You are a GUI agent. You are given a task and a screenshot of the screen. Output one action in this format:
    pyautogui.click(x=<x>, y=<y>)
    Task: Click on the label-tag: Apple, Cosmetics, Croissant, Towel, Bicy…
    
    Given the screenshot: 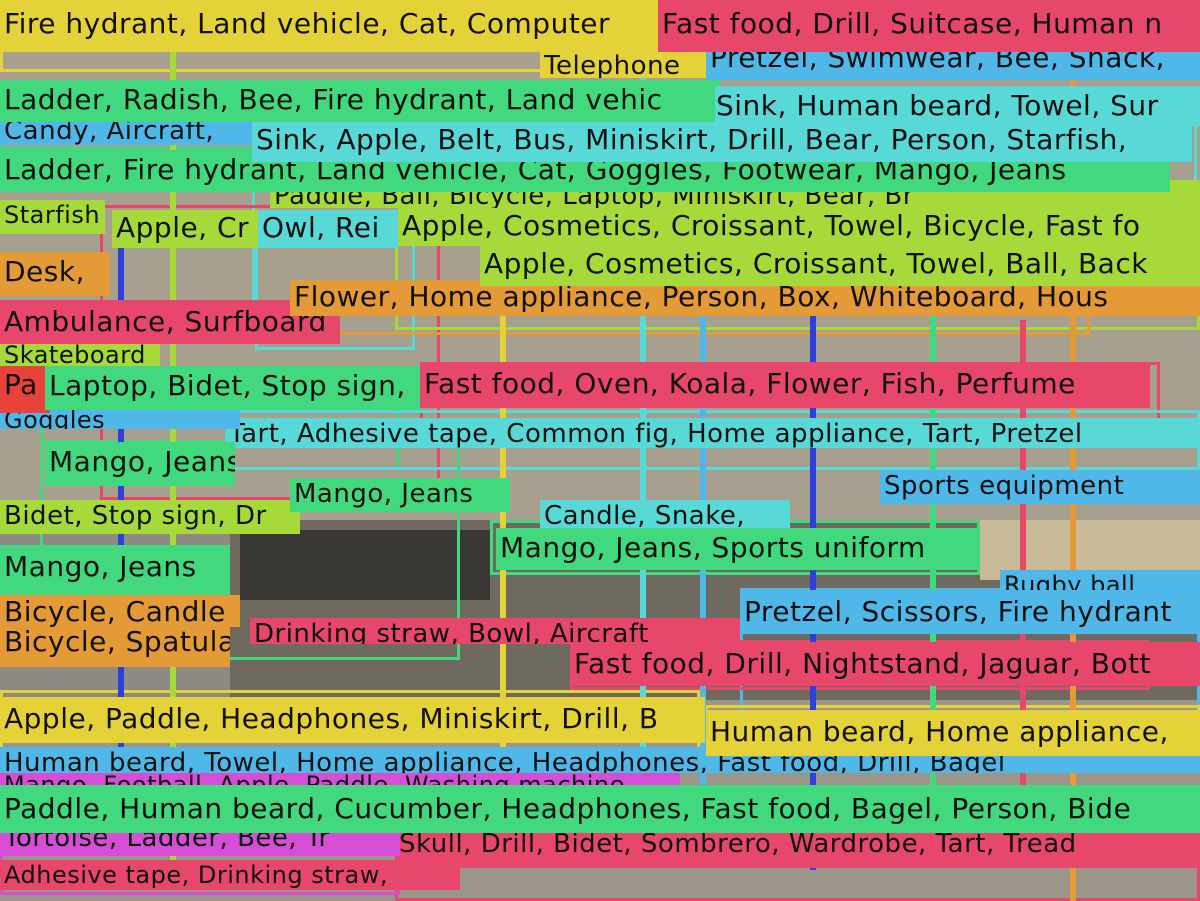 What is the action you would take?
    pyautogui.click(x=799, y=227)
    